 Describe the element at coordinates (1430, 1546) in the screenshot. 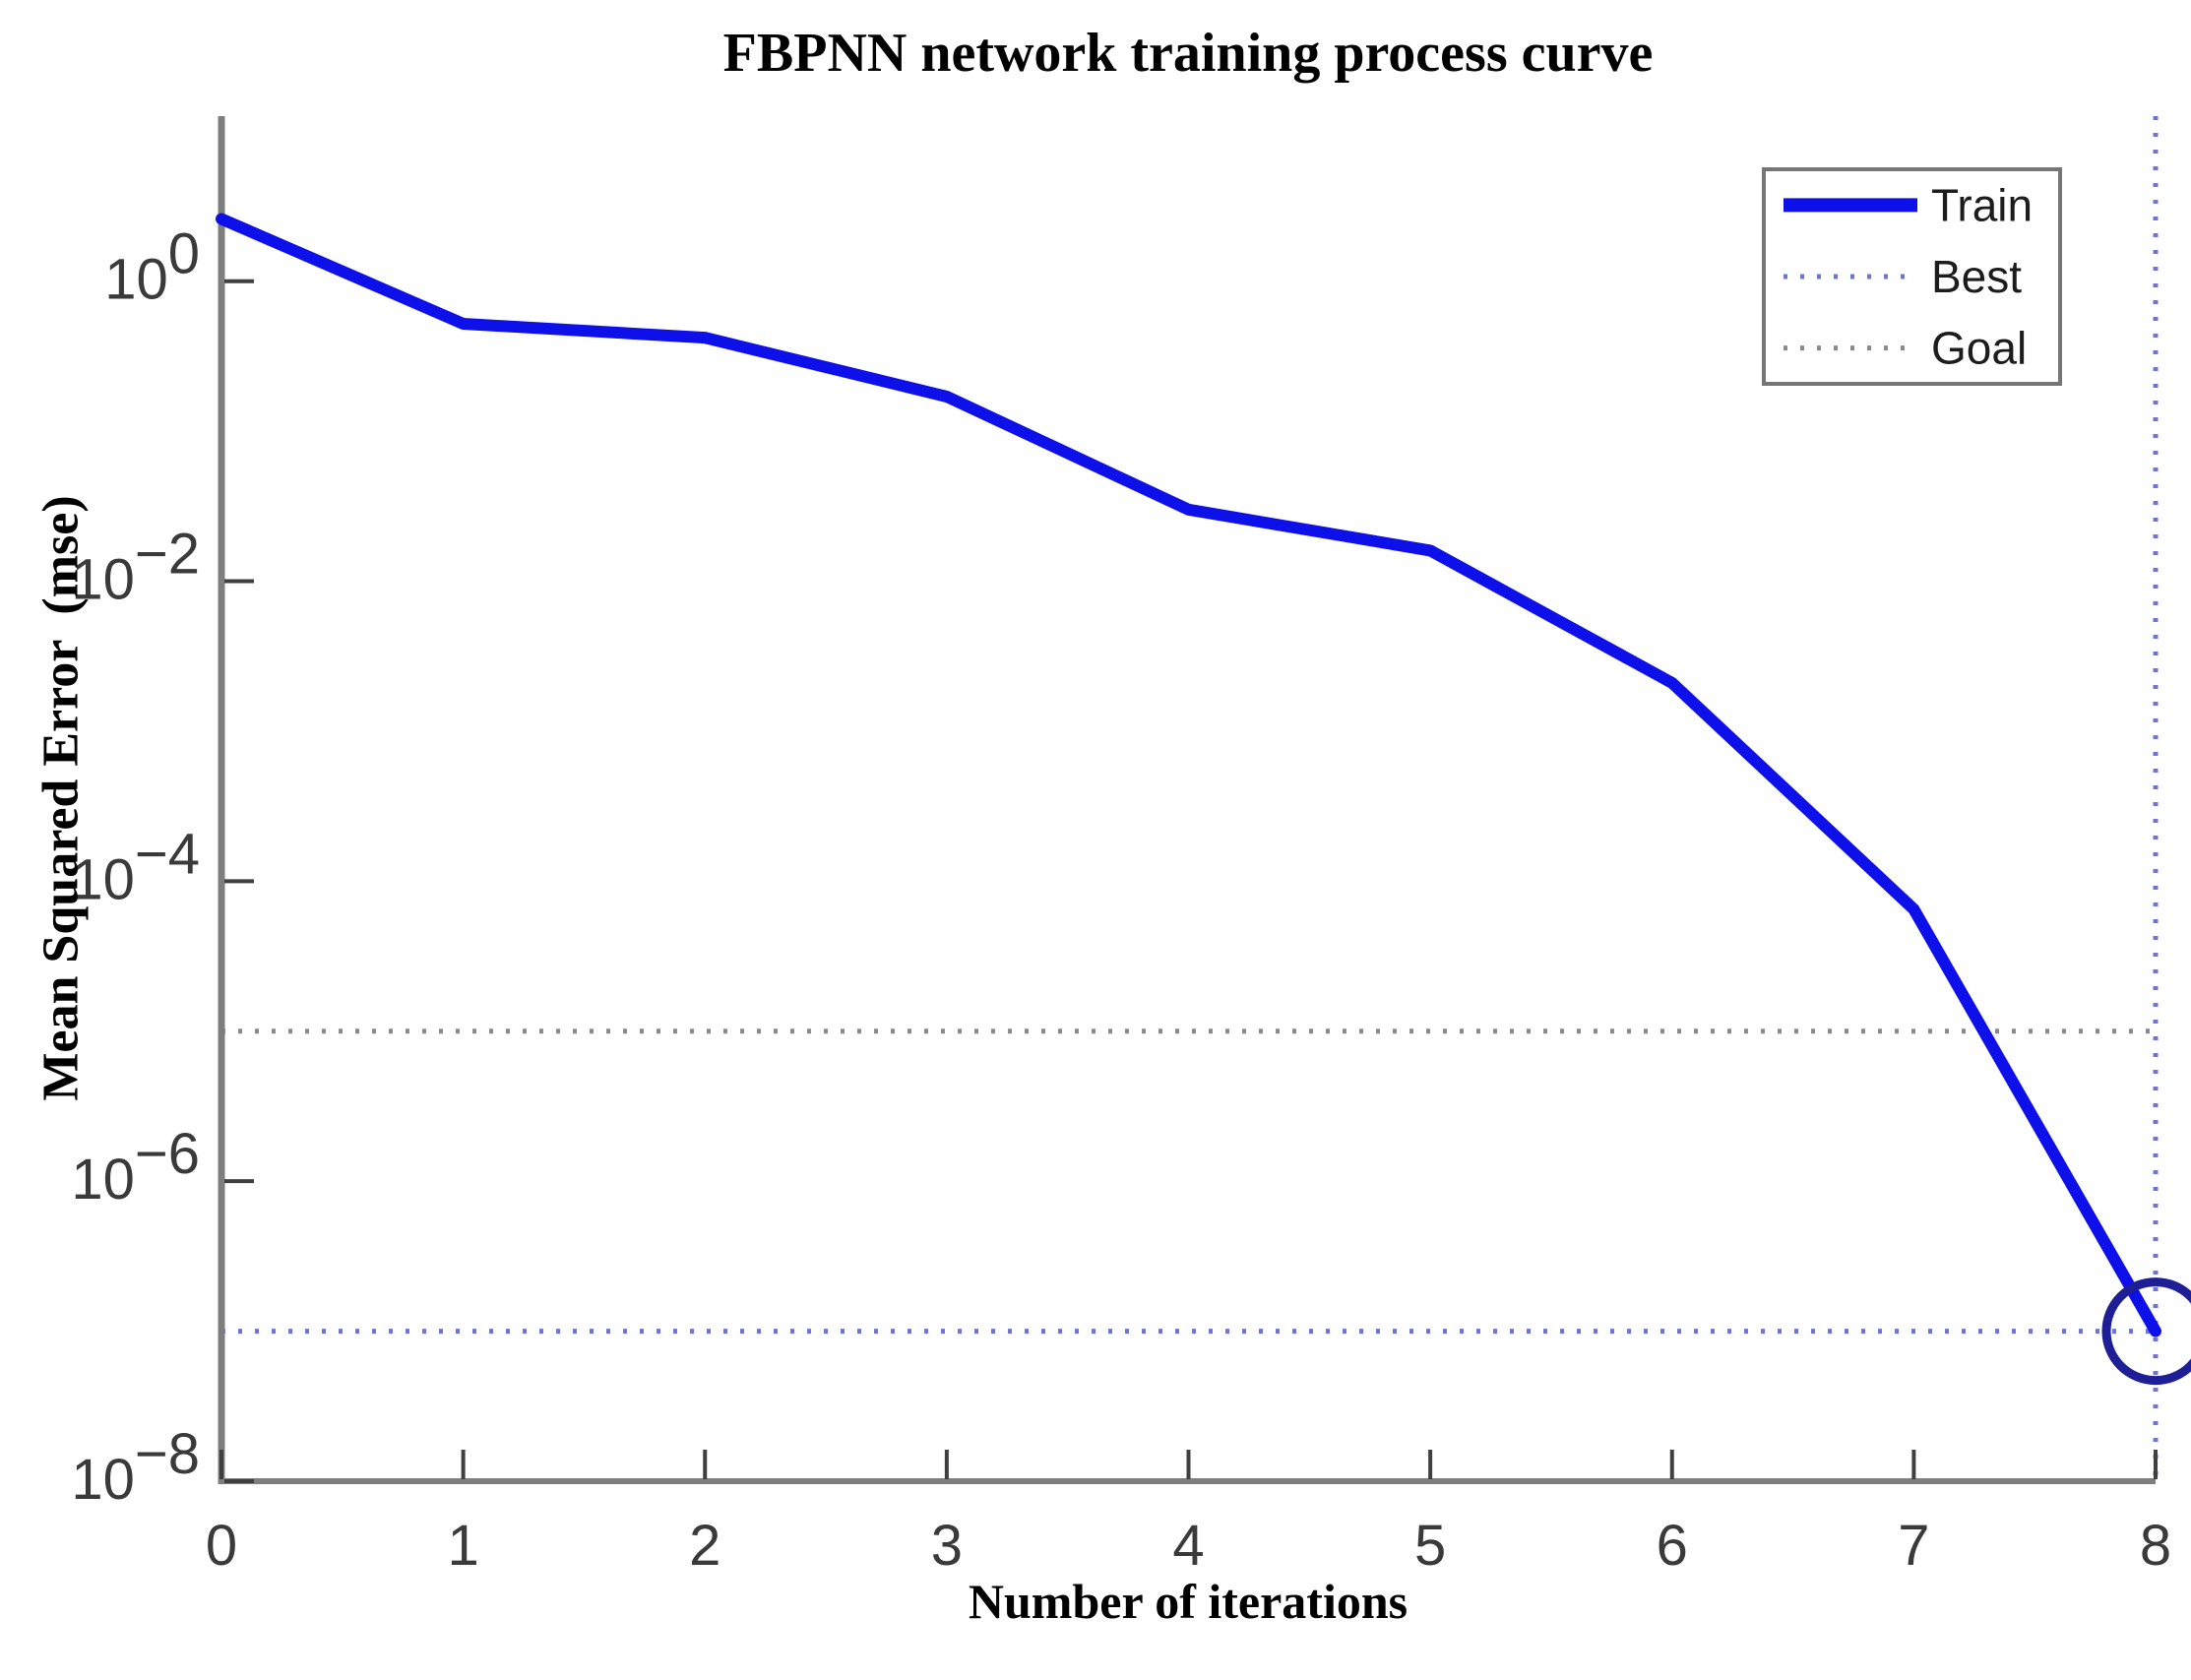

I see `x-tick-label: 5` at that location.